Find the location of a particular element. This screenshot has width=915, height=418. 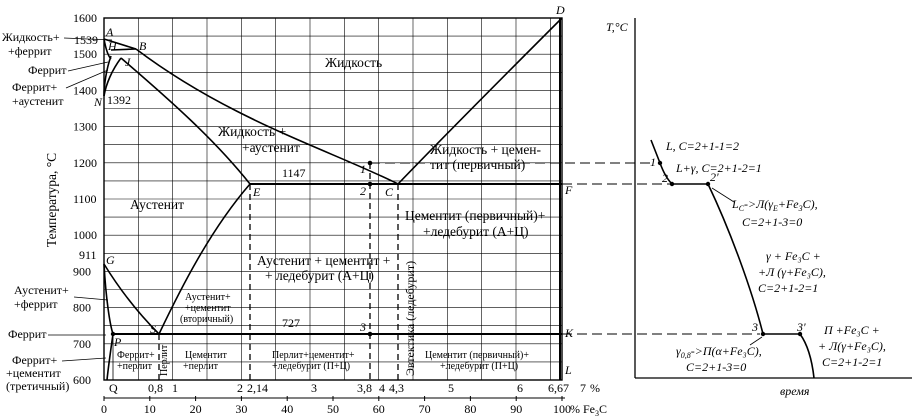

region-cem-perl-1: Цементит is located at coordinates (206, 355).